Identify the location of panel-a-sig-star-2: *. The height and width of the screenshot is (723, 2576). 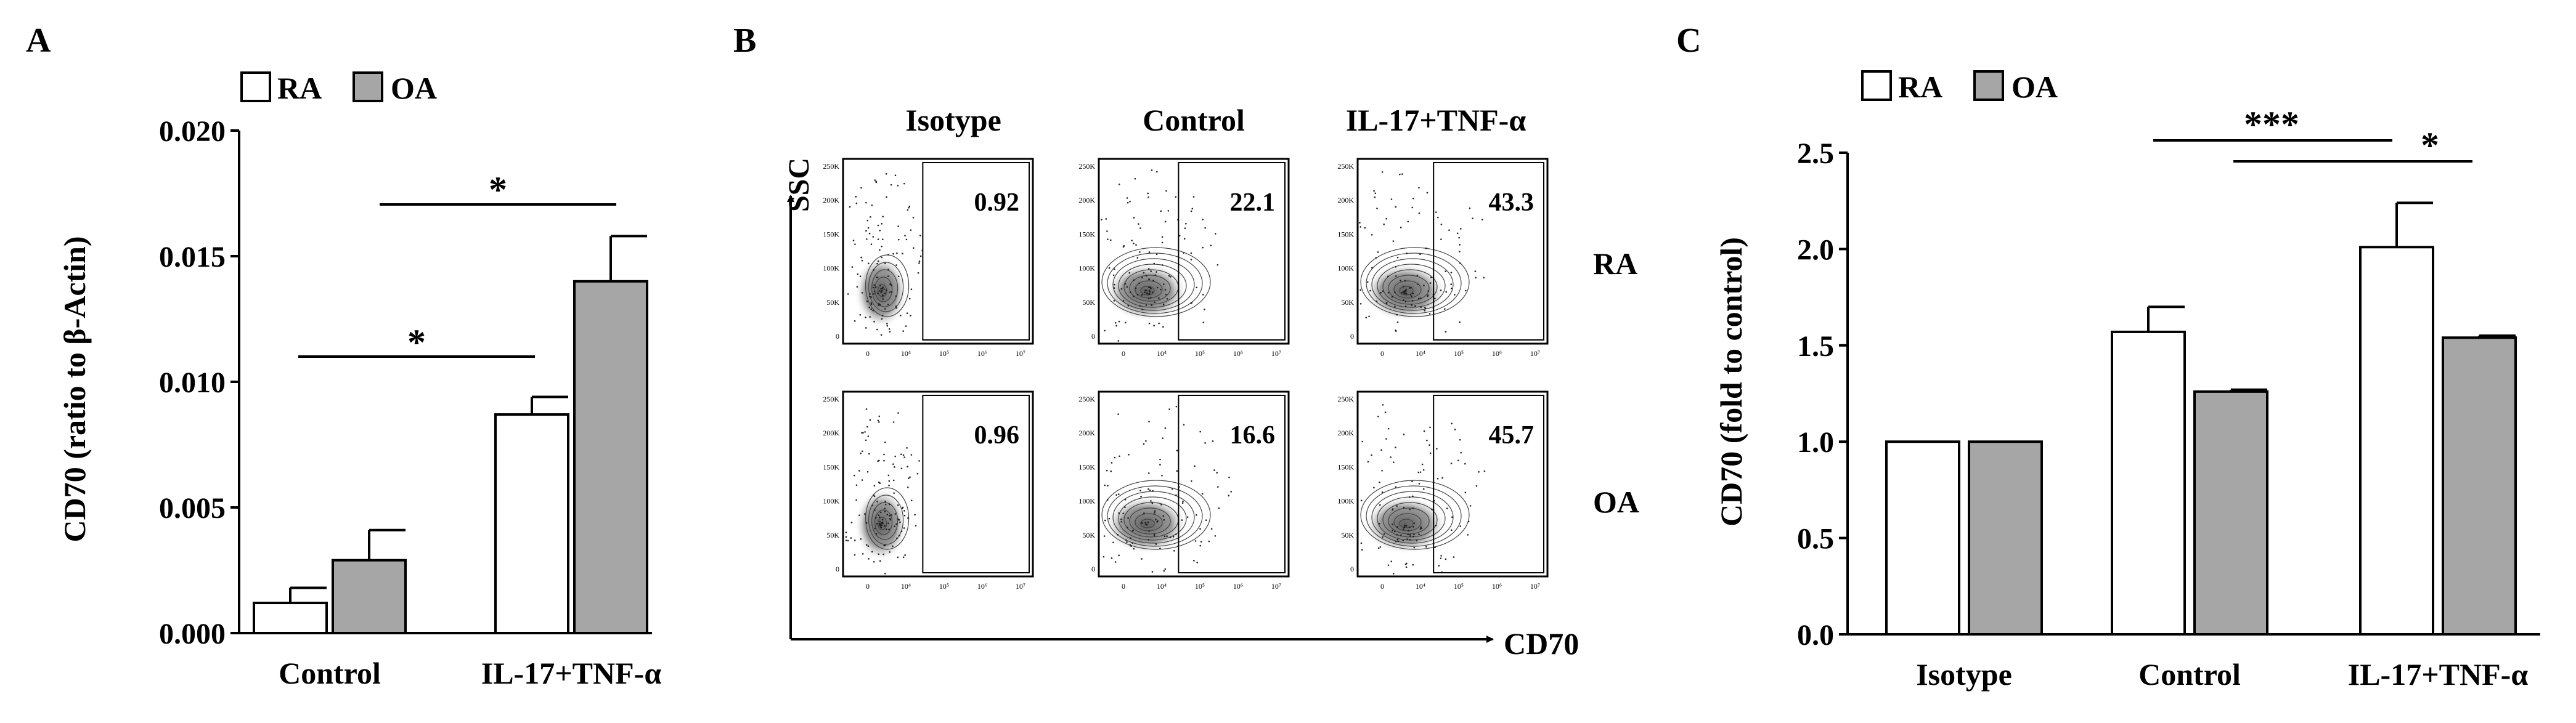
(498, 189).